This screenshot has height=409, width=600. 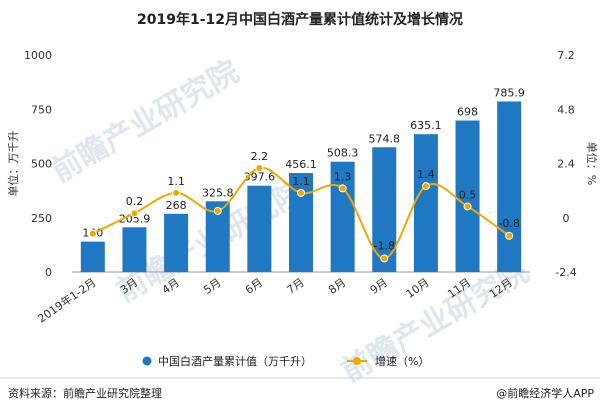 I want to click on footer-credit: @前瞻经济学人APP, so click(x=545, y=393).